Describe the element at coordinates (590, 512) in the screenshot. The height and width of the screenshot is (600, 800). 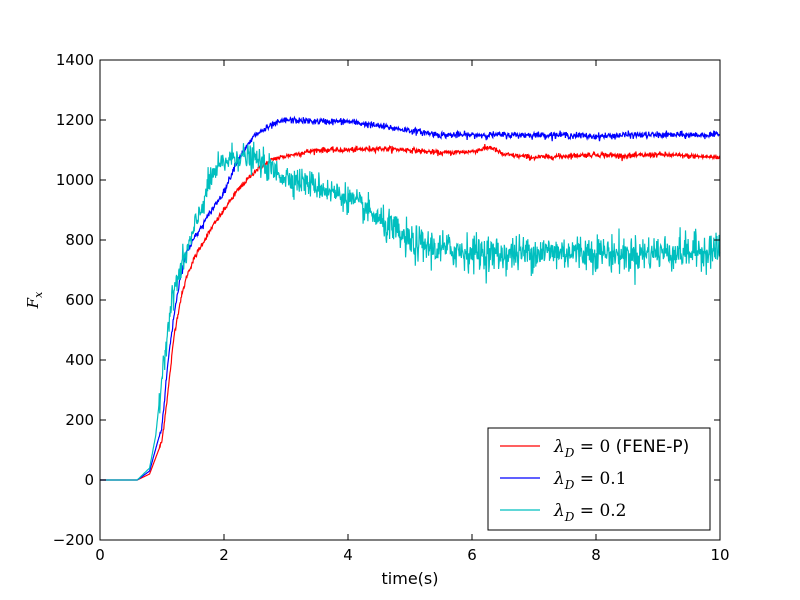
I see `legend-entry-label: λD = 0.2` at that location.